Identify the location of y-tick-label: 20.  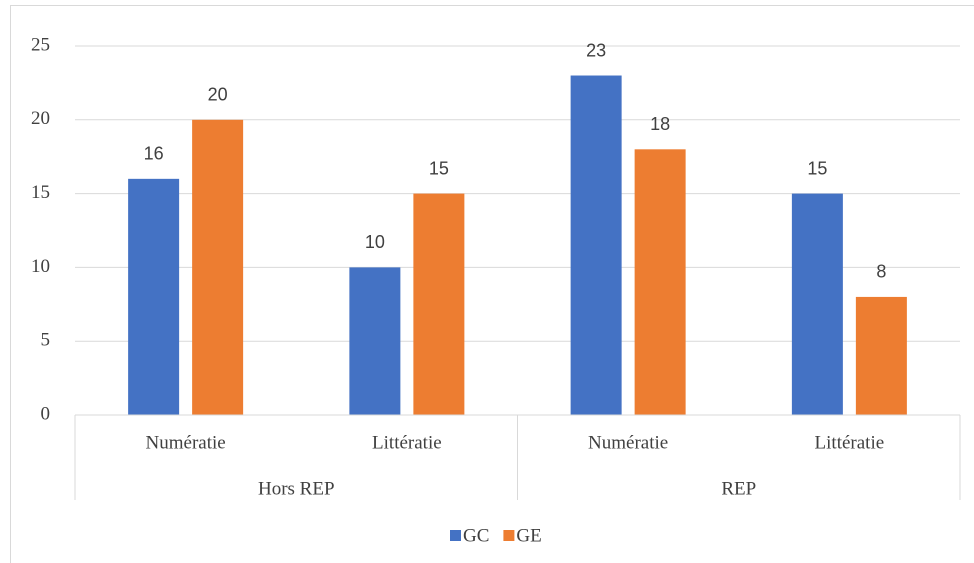
(40, 118).